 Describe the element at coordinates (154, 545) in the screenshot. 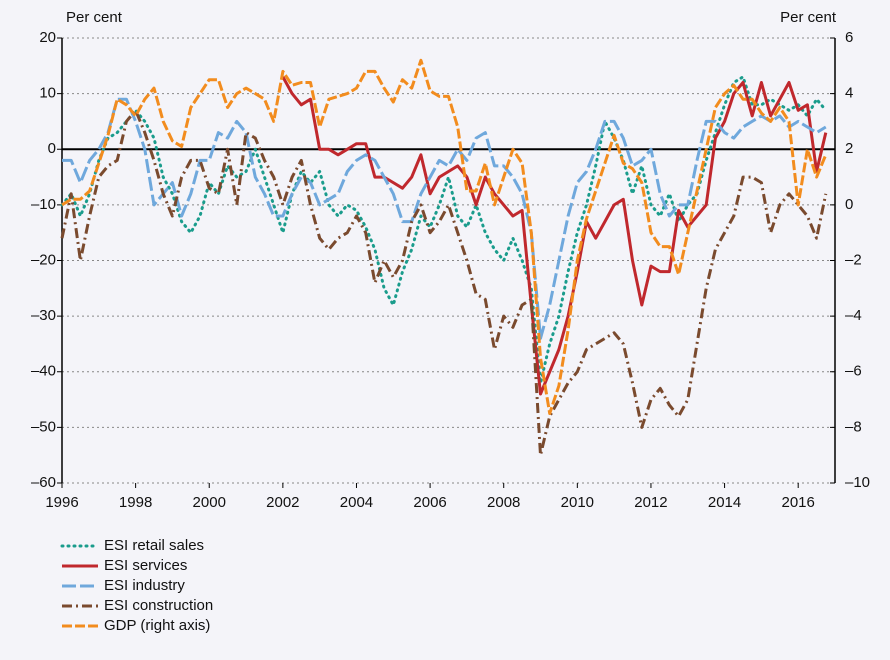

I see `legend-label: ESI retail sales` at that location.